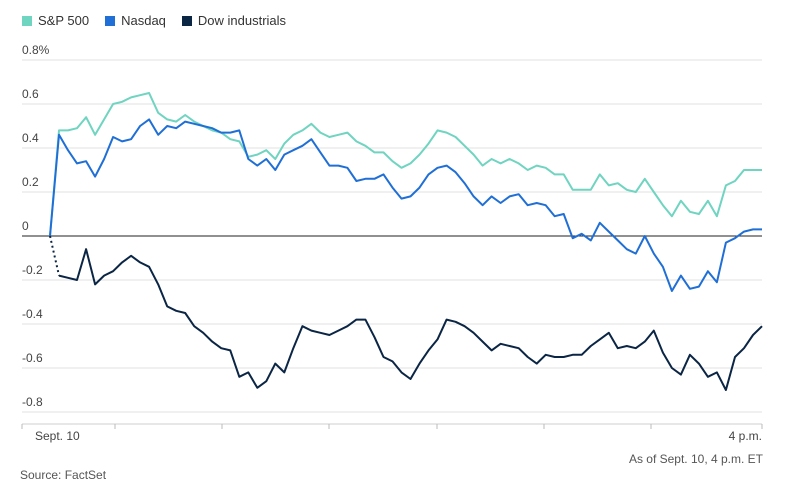 This screenshot has height=494, width=805. What do you see at coordinates (27, 20) in the screenshot?
I see `legend-swatch-sp500` at bounding box center [27, 20].